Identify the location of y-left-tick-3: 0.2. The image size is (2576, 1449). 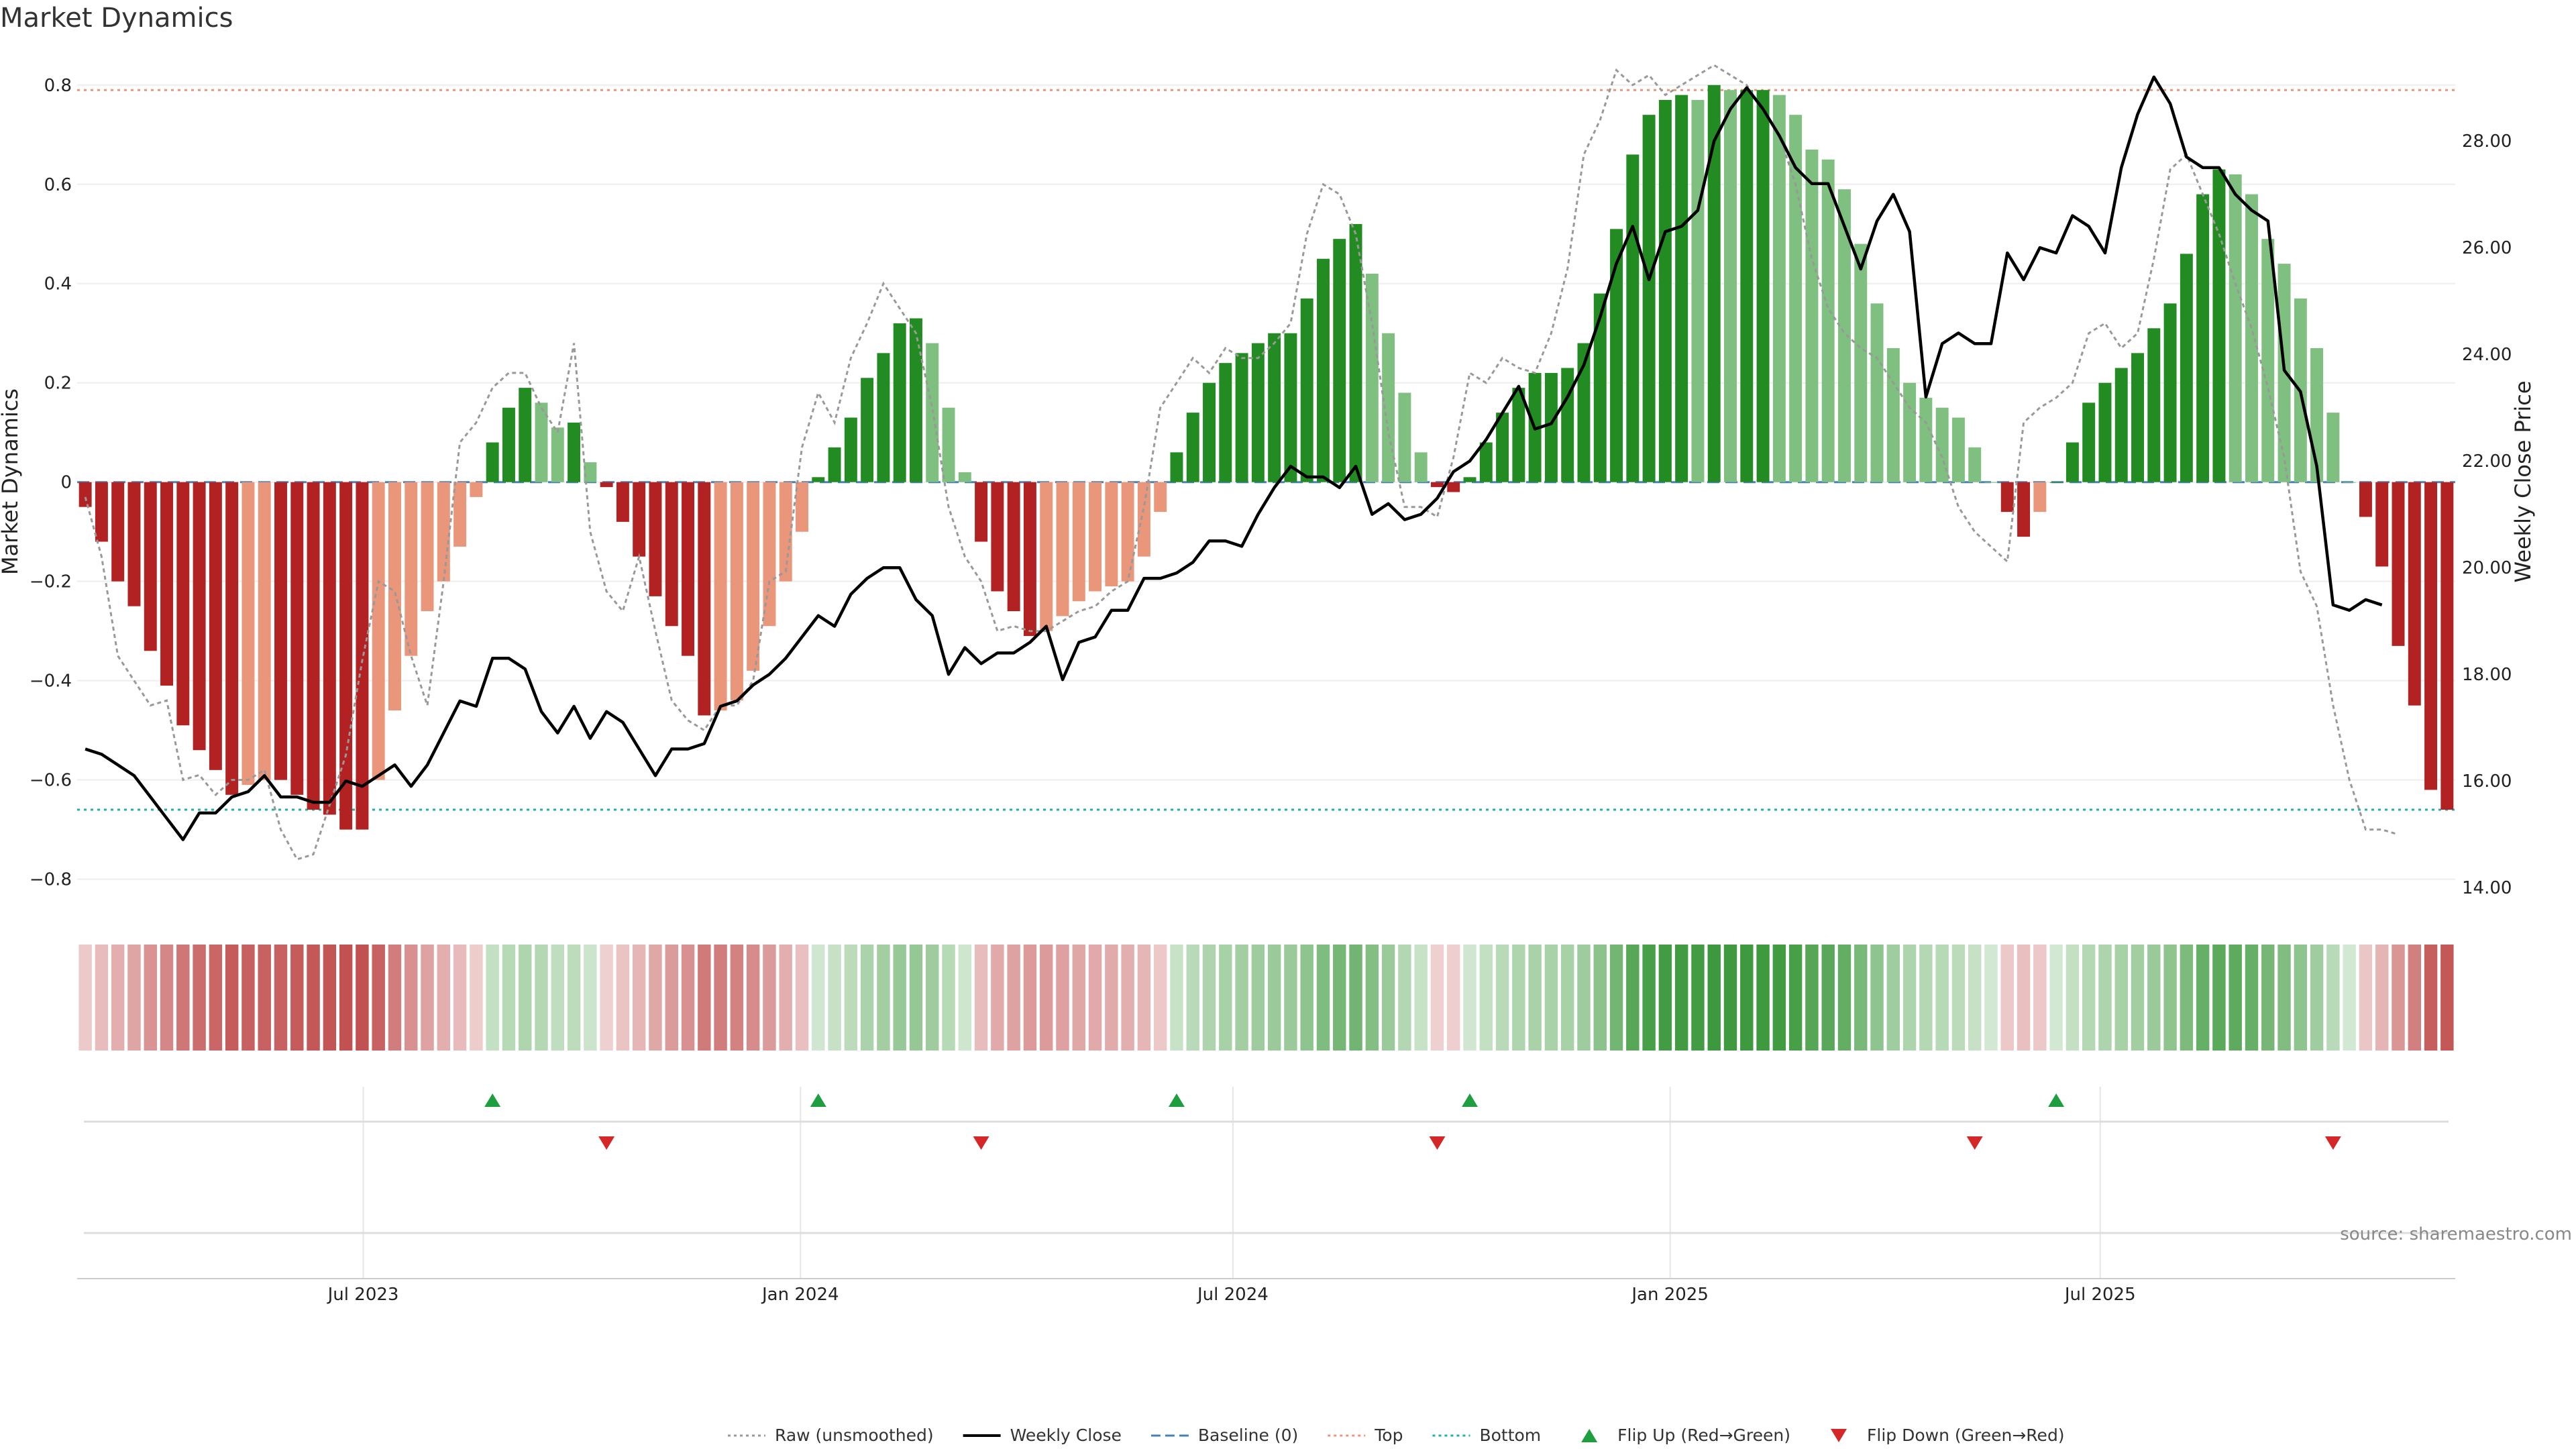
(58, 384).